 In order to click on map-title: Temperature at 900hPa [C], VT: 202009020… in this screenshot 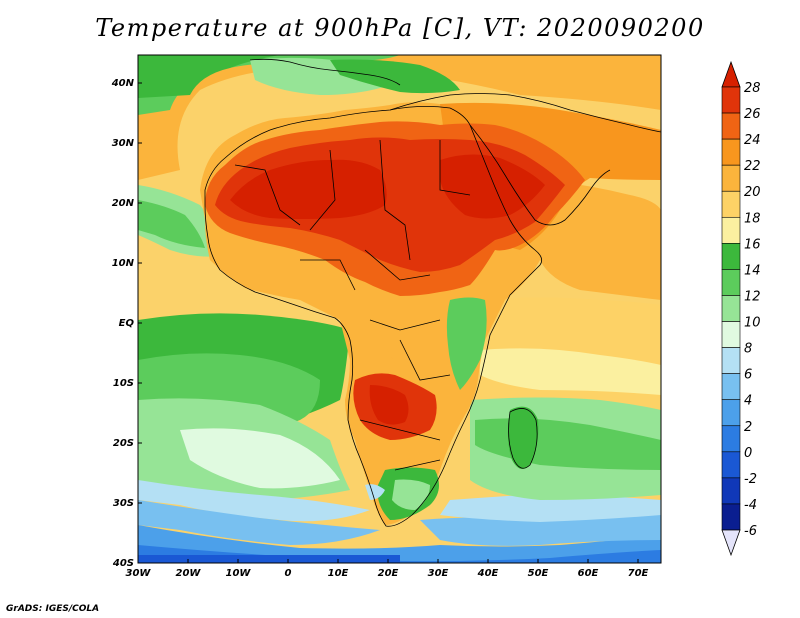, I will do `click(400, 28)`.